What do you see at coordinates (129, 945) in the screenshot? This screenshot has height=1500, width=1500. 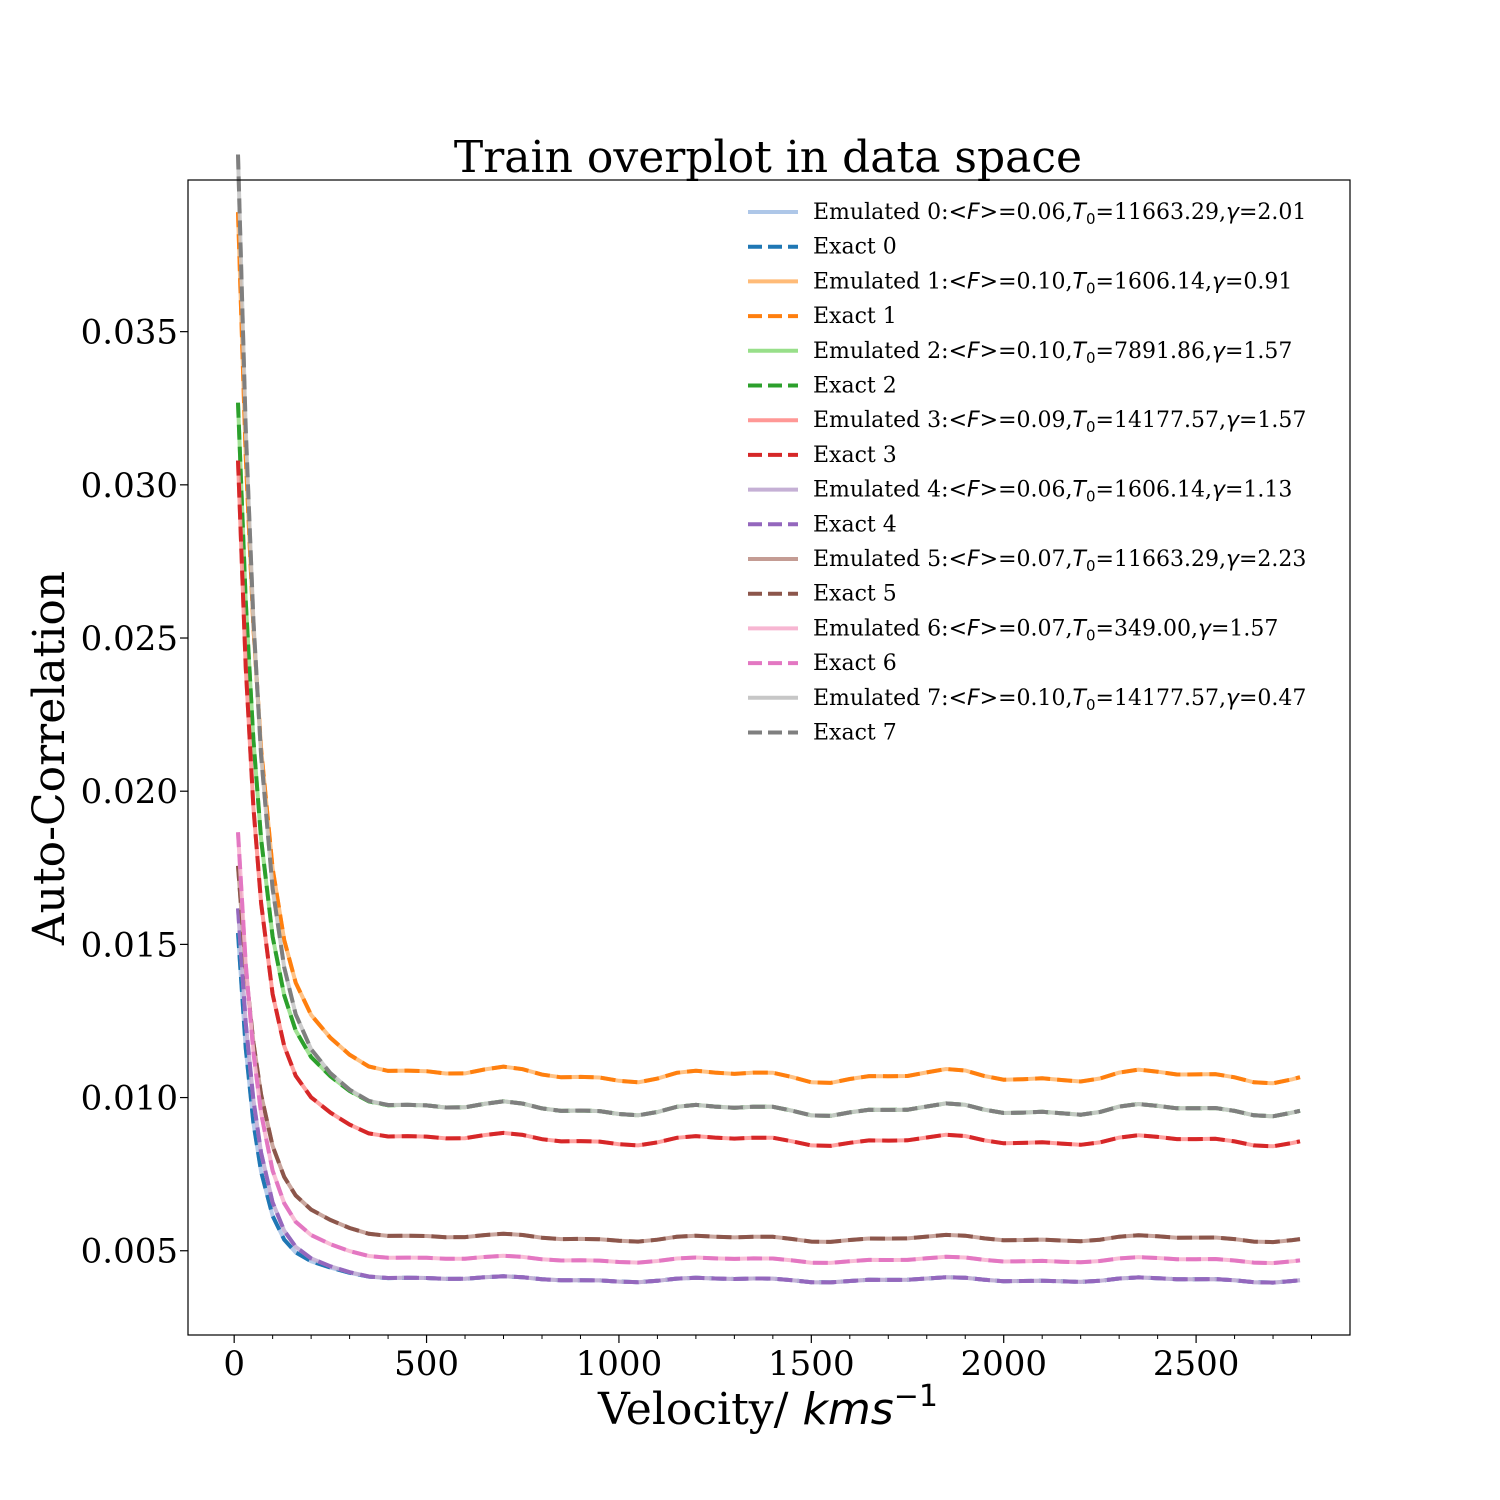 I see `y-tick-label: 0.015` at bounding box center [129, 945].